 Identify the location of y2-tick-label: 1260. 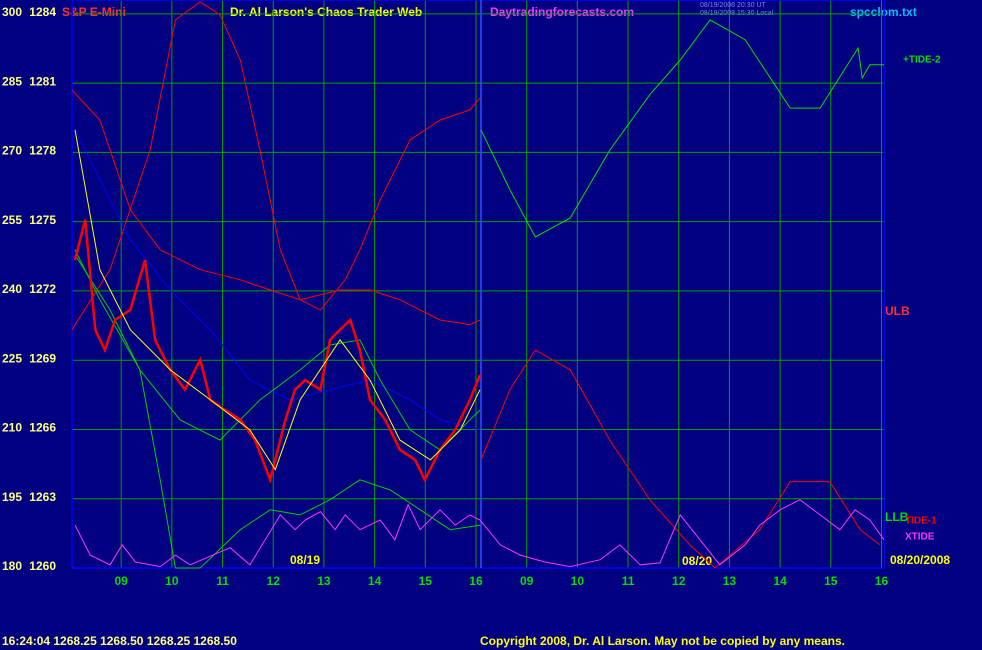
(42, 566).